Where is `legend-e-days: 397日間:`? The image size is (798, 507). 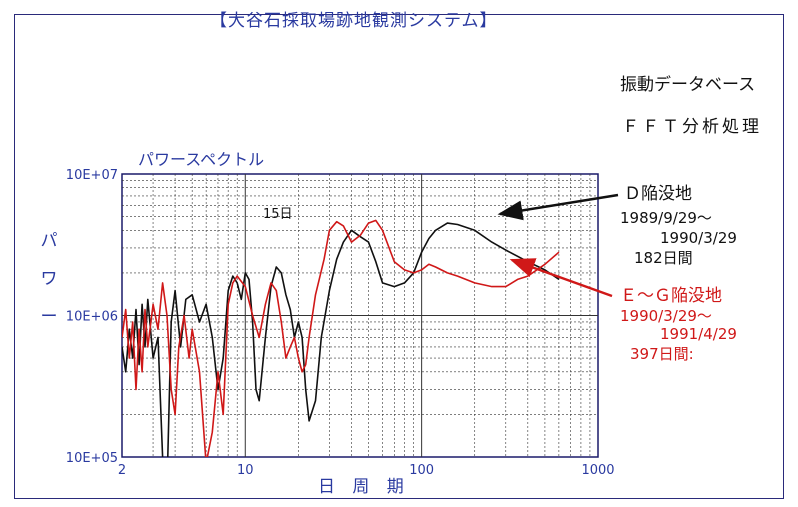
legend-e-days: 397日間: is located at coordinates (662, 354).